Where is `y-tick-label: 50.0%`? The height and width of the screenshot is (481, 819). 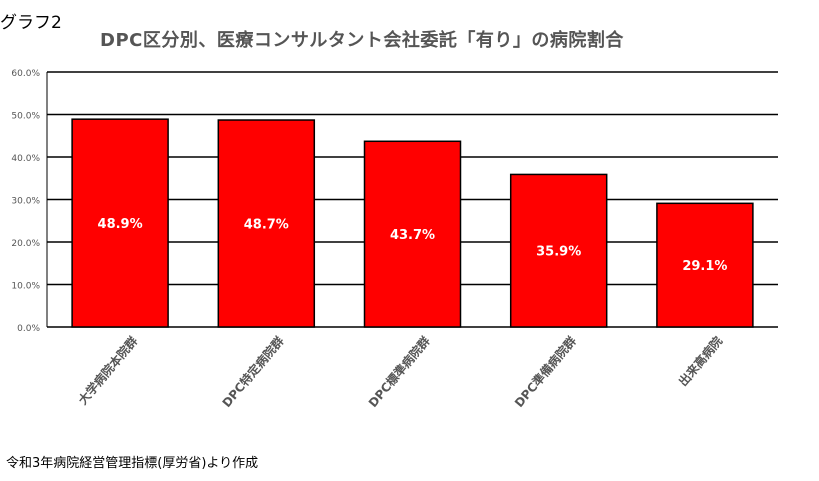
y-tick-label: 50.0% is located at coordinates (25, 117).